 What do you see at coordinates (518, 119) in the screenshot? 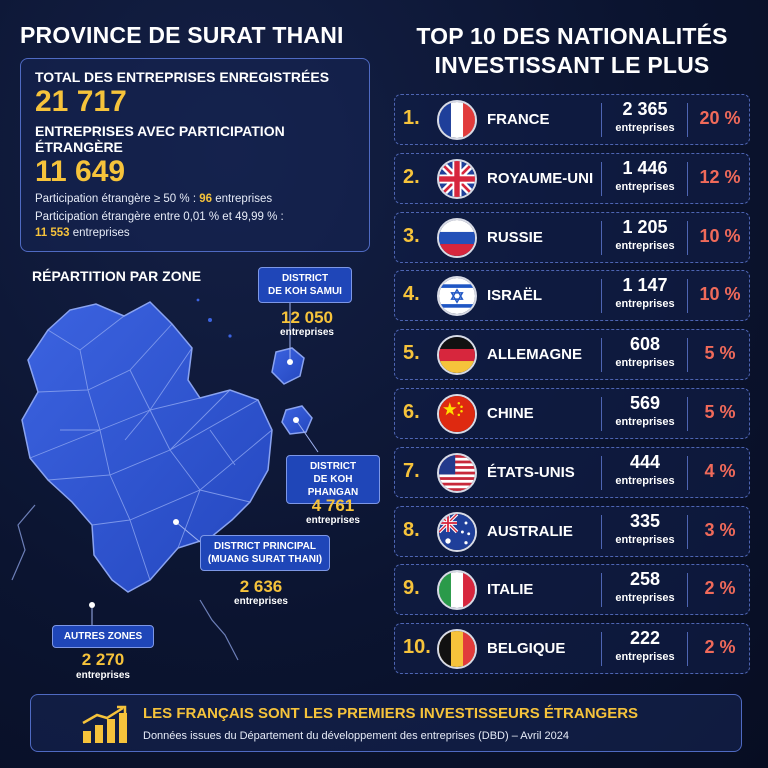
I see `country-name: FRANCE` at bounding box center [518, 119].